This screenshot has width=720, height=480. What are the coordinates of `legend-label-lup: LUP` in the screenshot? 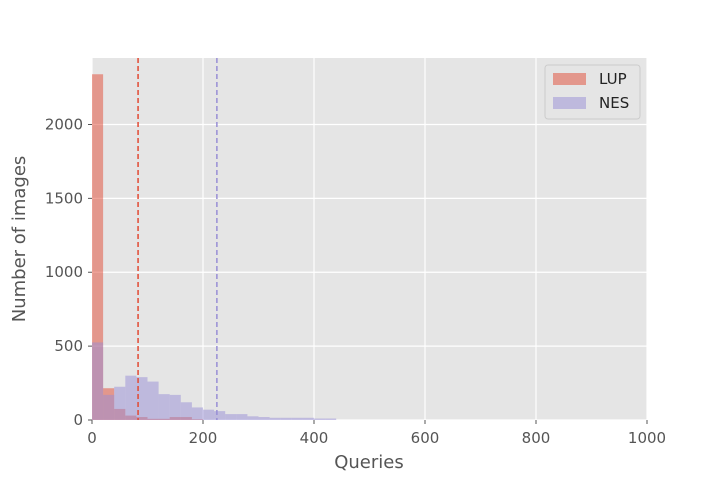 It's located at (613, 79).